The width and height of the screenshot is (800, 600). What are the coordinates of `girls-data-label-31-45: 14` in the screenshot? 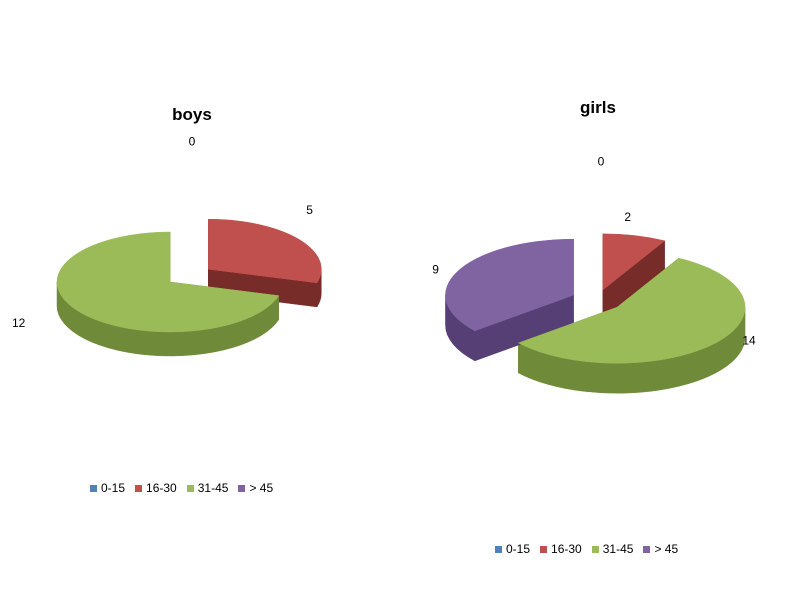 It's located at (749, 341).